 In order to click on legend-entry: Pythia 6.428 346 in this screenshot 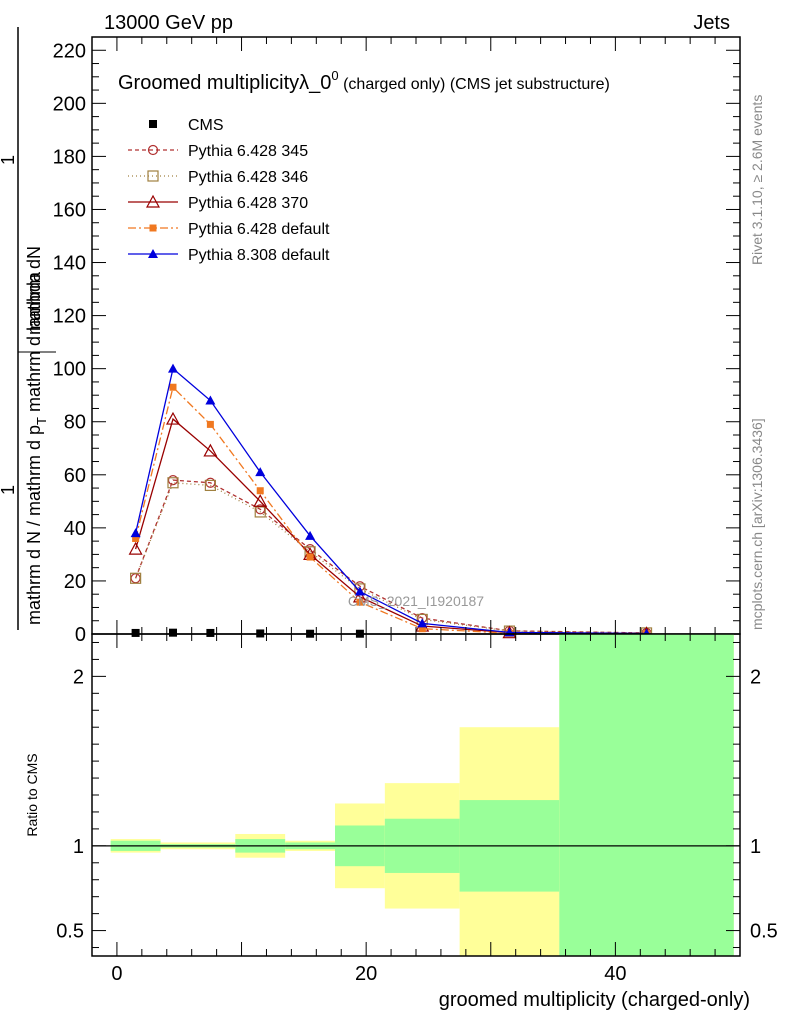, I will do `click(218, 177)`.